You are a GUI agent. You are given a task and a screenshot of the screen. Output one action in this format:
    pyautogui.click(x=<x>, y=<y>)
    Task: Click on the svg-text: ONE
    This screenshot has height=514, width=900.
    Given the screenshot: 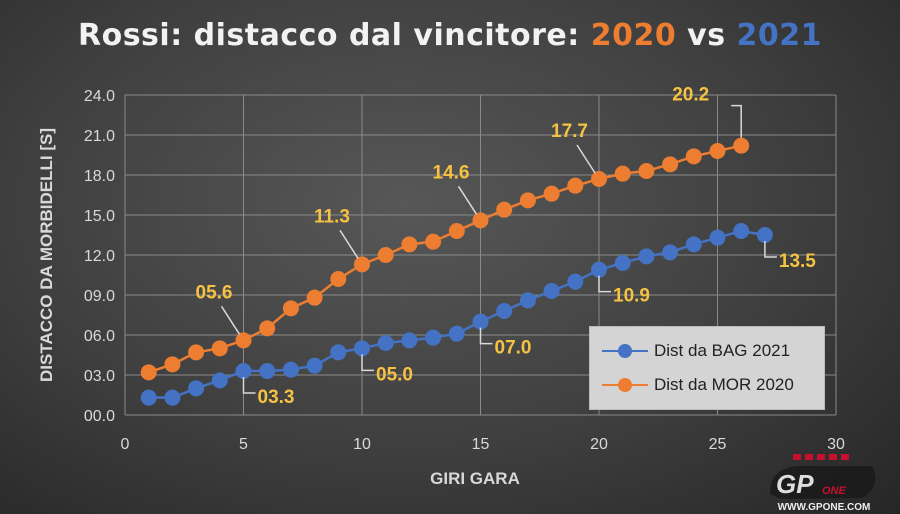 What is the action you would take?
    pyautogui.click(x=834, y=491)
    